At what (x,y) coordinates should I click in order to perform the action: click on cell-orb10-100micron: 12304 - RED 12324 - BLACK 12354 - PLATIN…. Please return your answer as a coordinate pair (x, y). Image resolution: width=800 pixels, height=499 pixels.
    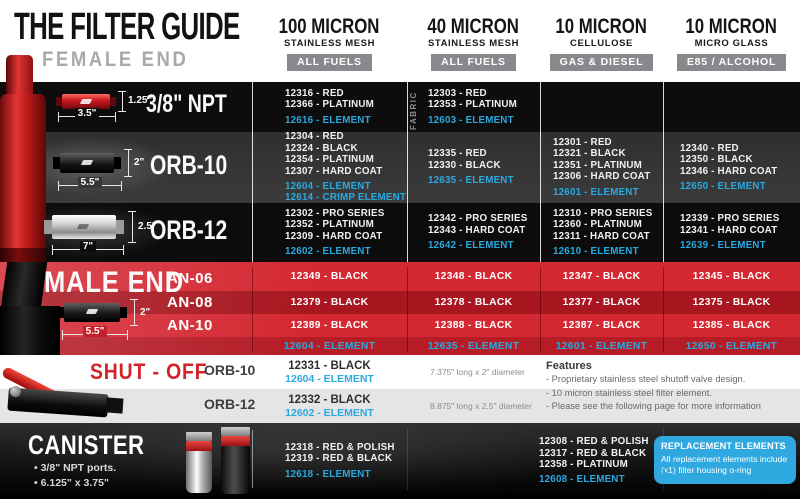
    Looking at the image, I should click on (346, 167).